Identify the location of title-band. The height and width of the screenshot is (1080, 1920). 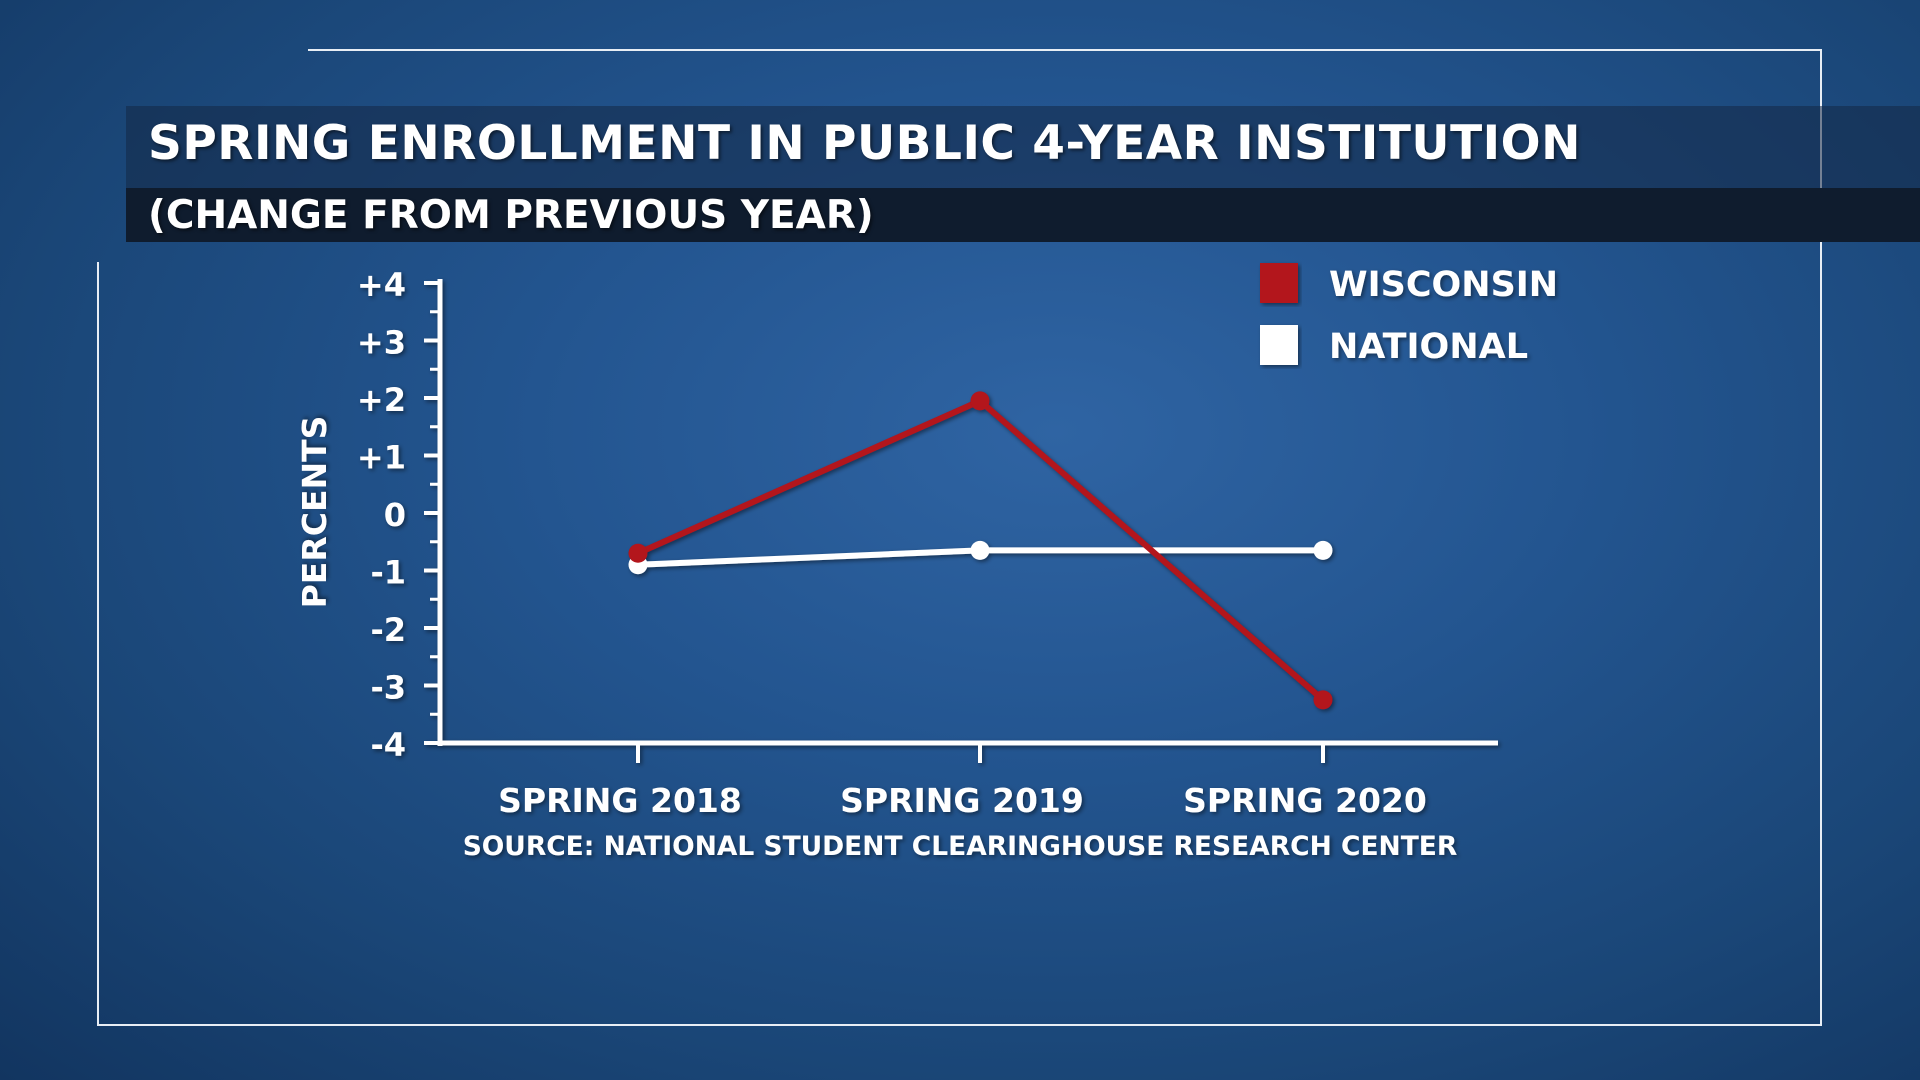
(1023, 147).